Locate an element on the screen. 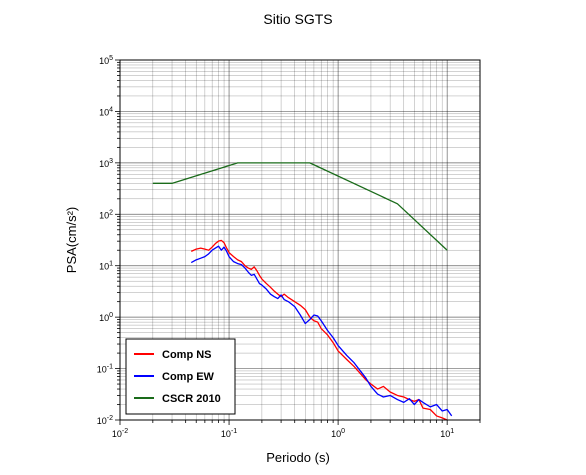 The height and width of the screenshot is (475, 586). legend-label: CSCR 2010 is located at coordinates (191, 399).